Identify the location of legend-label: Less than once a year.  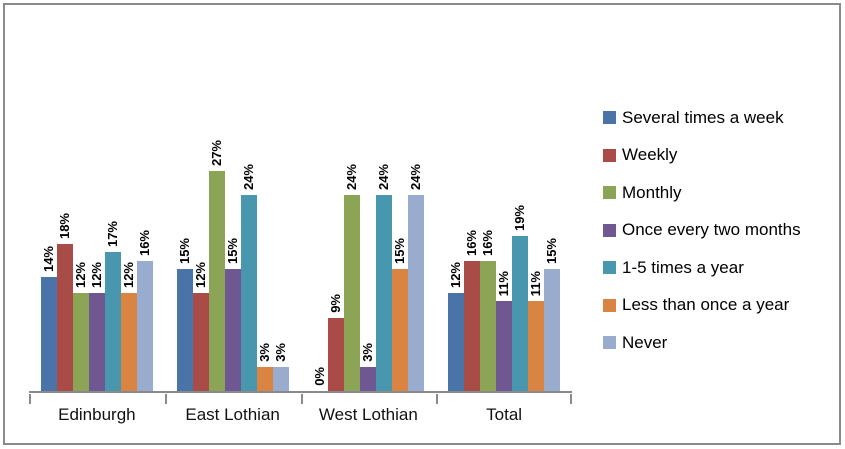
(706, 304).